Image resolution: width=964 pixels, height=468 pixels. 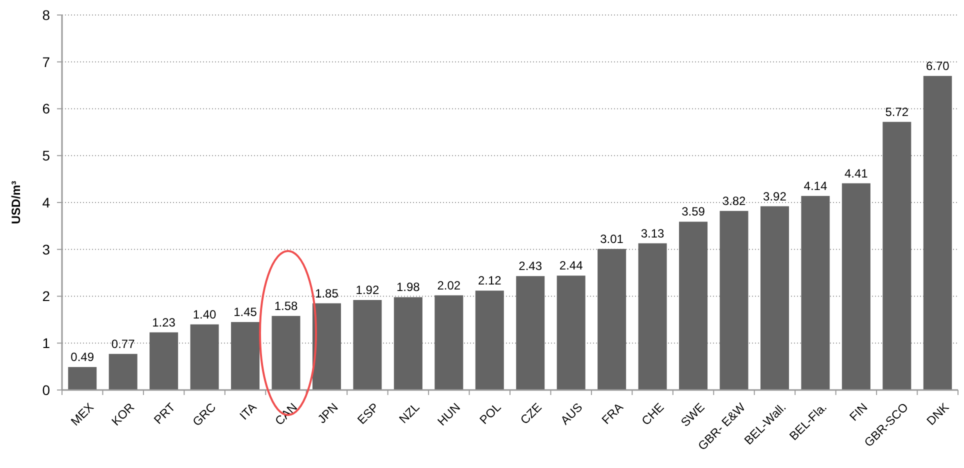 What do you see at coordinates (82, 357) in the screenshot?
I see `data-label: 0.49` at bounding box center [82, 357].